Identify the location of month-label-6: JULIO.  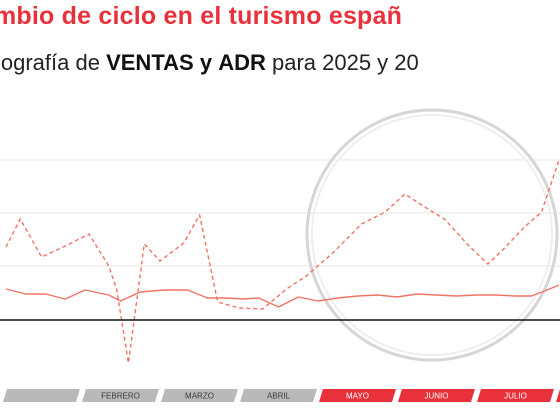
(515, 396).